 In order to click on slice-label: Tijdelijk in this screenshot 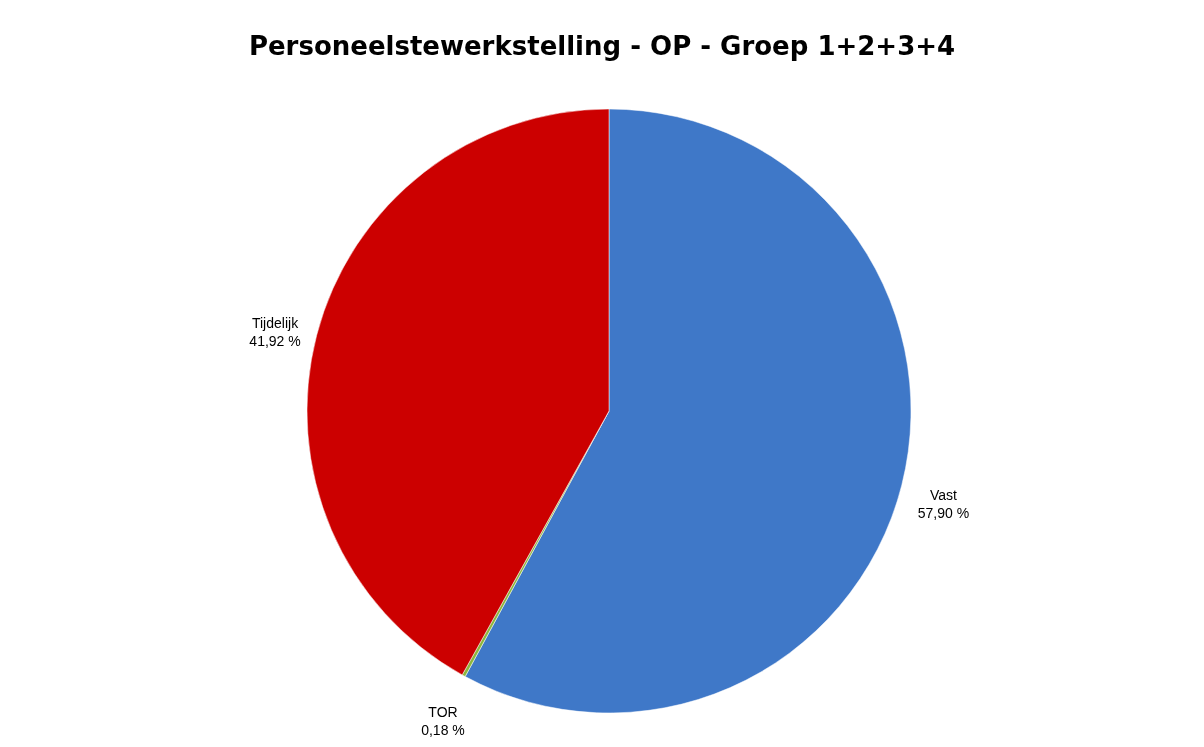, I will do `click(275, 323)`.